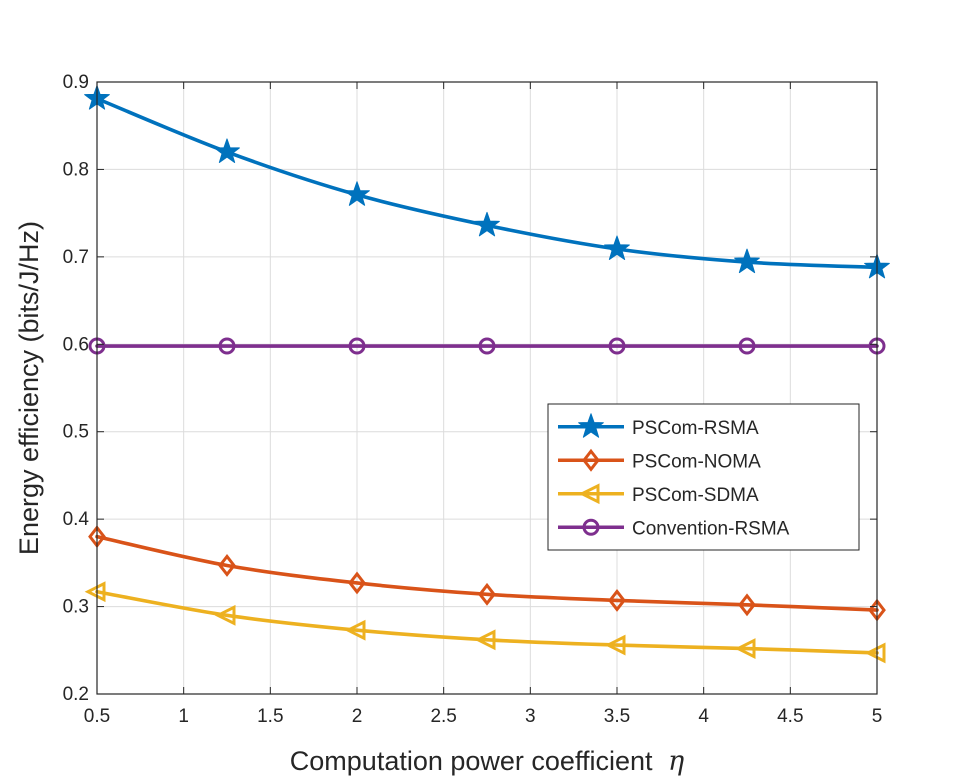 The image size is (968, 780). I want to click on x-axis-label: Computation power coefficient η, so click(487, 761).